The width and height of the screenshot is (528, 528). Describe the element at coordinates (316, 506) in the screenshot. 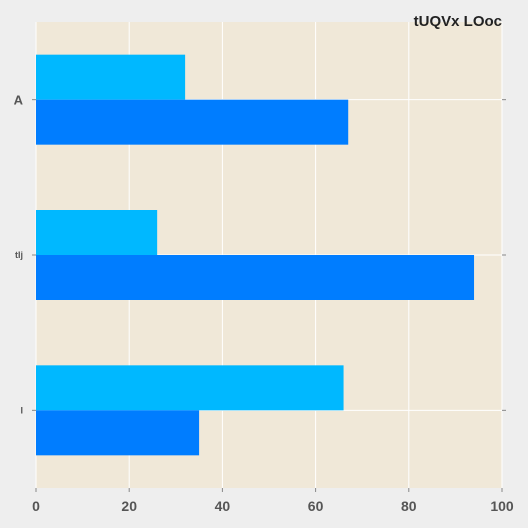

I see `x-tick-label-3: 60` at that location.